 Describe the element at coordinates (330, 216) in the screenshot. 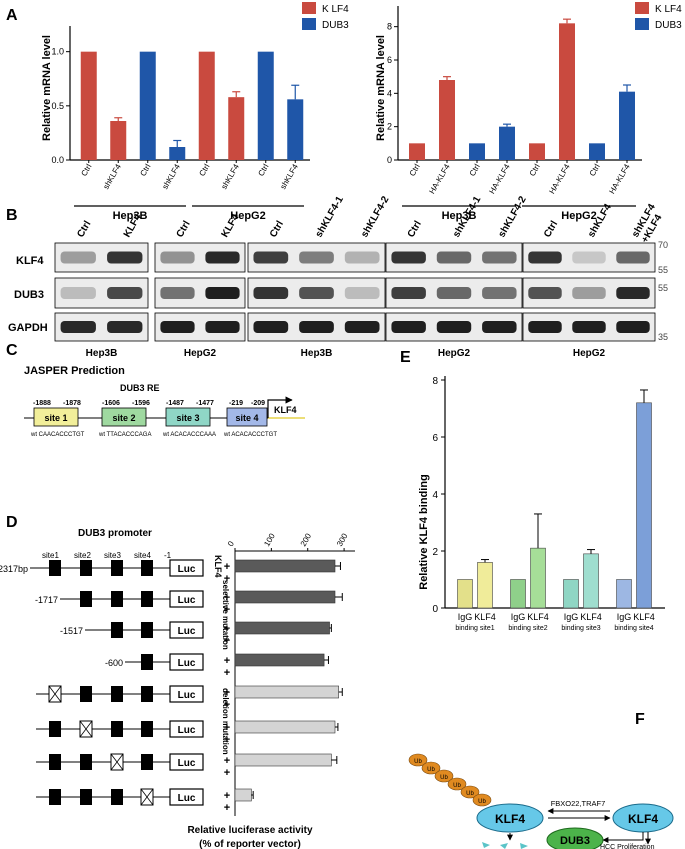

I see `blot-lane-label: shKLF4-1` at that location.